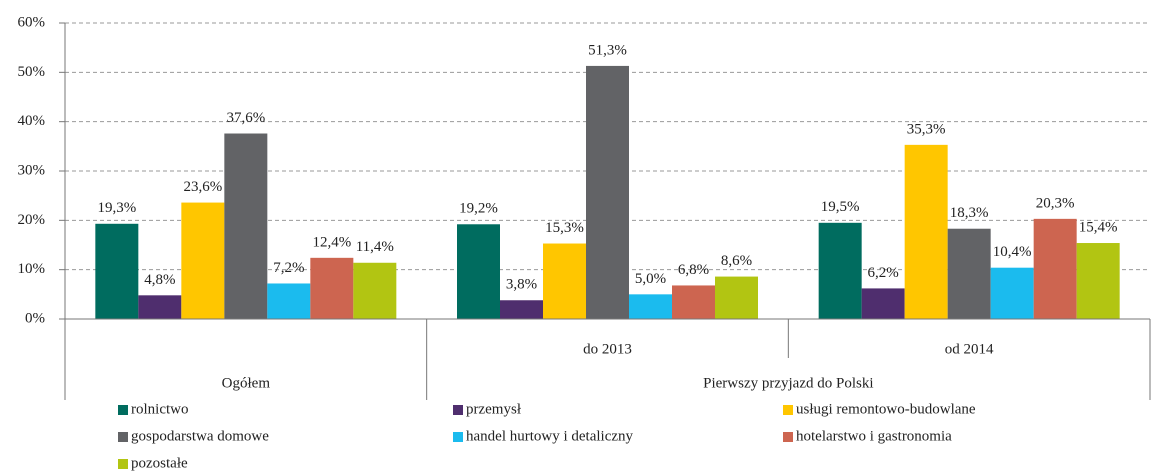  I want to click on value-label: 11,4%, so click(375, 247).